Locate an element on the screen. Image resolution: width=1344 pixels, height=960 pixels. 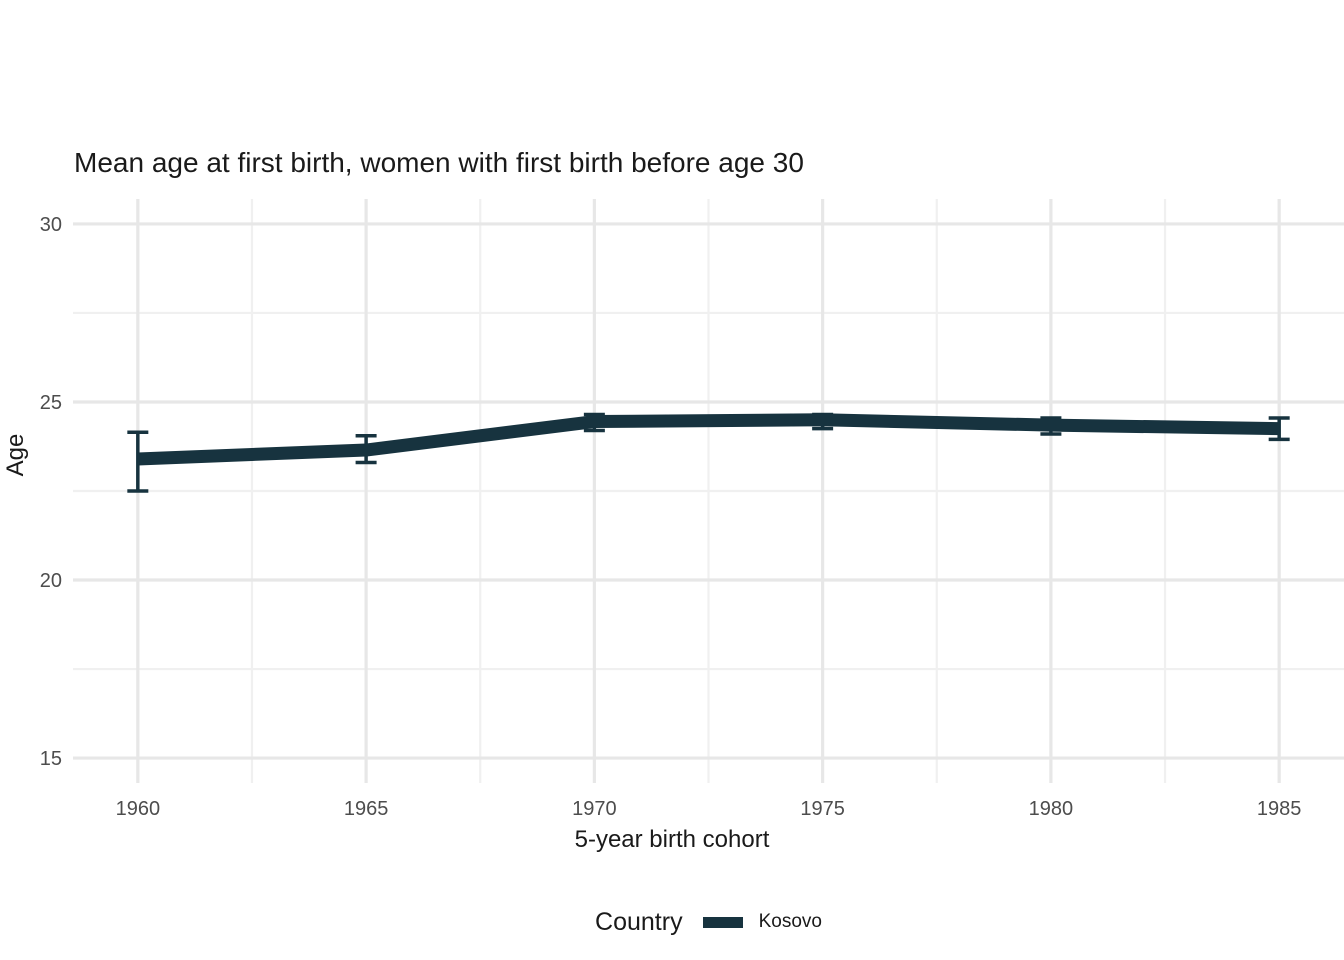
legend: Country Kosovo is located at coordinates (708, 922).